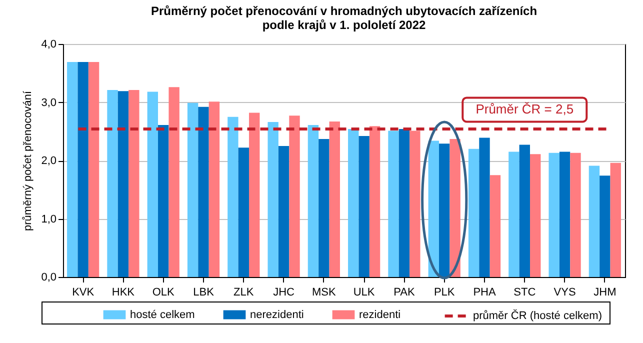  Describe the element at coordinates (445, 292) in the screenshot. I see `x-tick-label: PLK` at that location.